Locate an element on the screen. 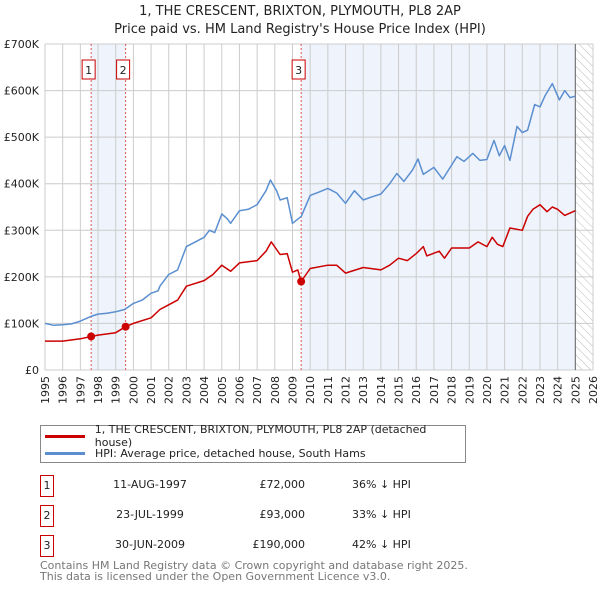 This screenshot has height=590, width=600. transaction-row: 2 23-JUL-1999 £93,000 33% ↓ HPI is located at coordinates (290, 516).